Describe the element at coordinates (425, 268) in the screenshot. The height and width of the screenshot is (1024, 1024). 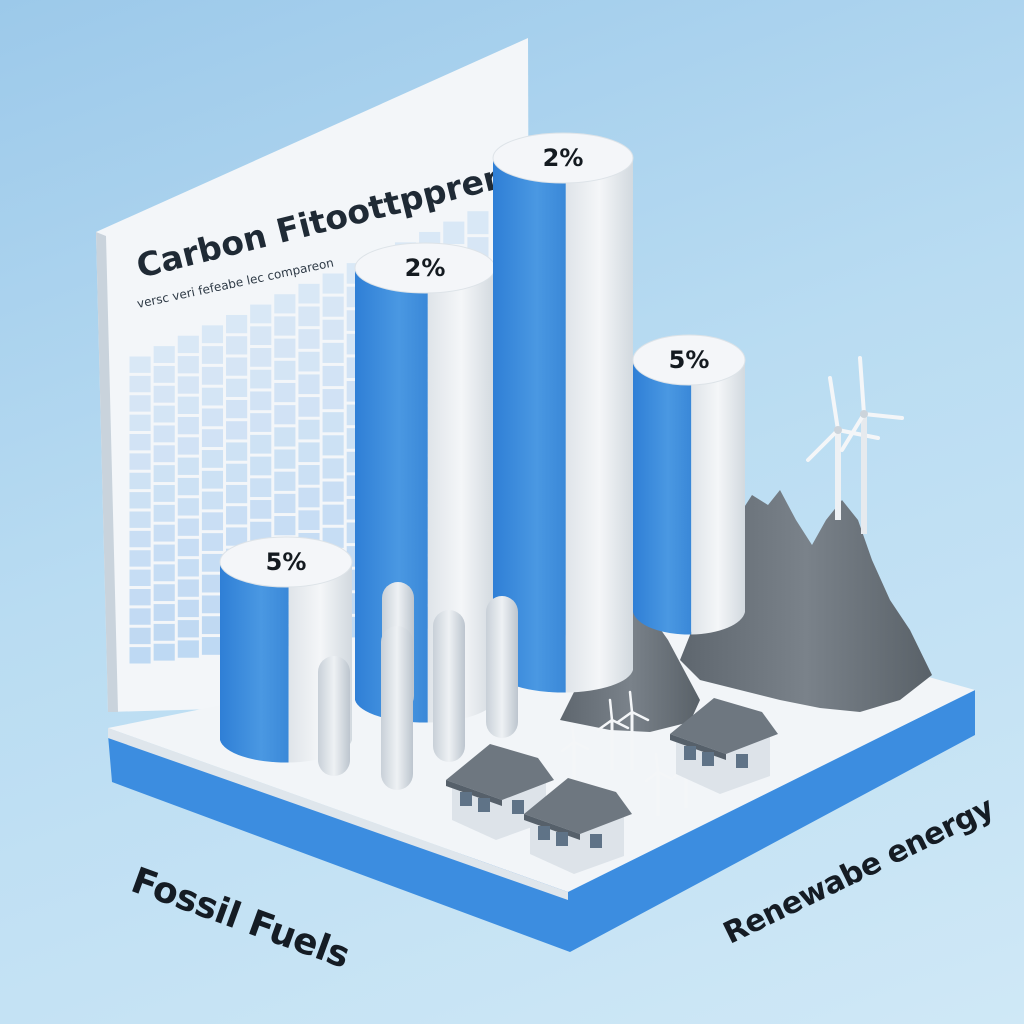
I see `data-label: 2%` at that location.